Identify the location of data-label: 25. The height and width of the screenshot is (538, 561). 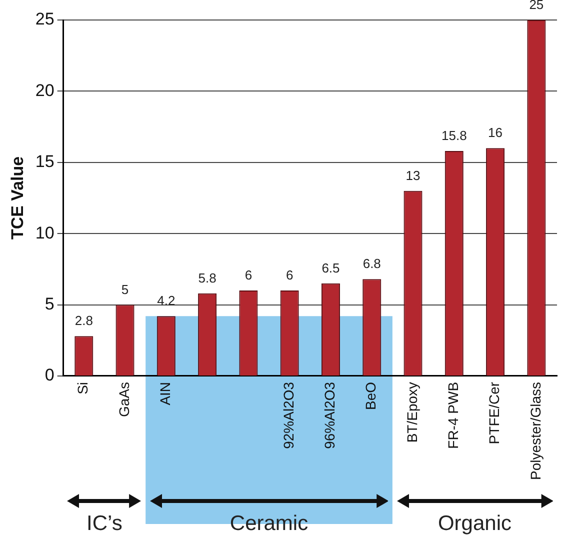
(536, 6).